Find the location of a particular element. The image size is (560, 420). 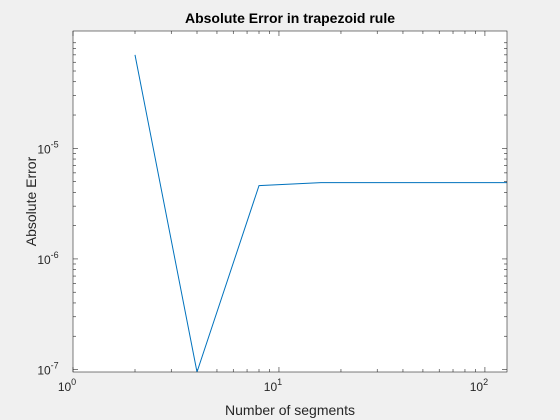

y-tick-label: 10⁻⁵ is located at coordinates (47, 147).